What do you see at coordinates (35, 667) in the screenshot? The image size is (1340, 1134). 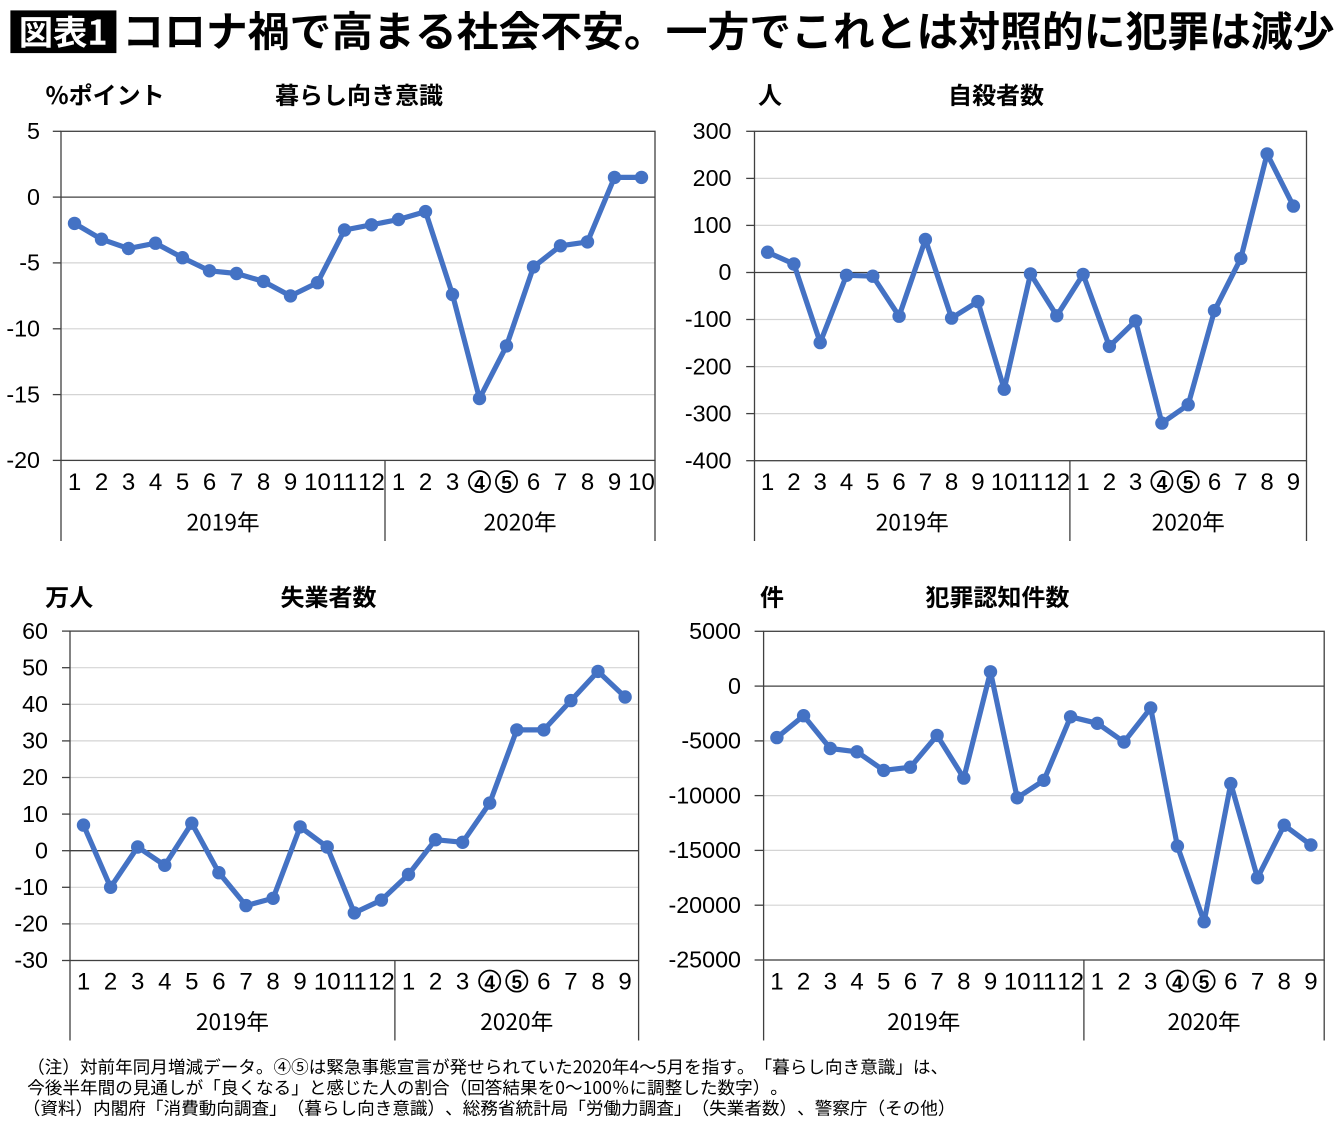 I see `svg-text: 50` at bounding box center [35, 667].